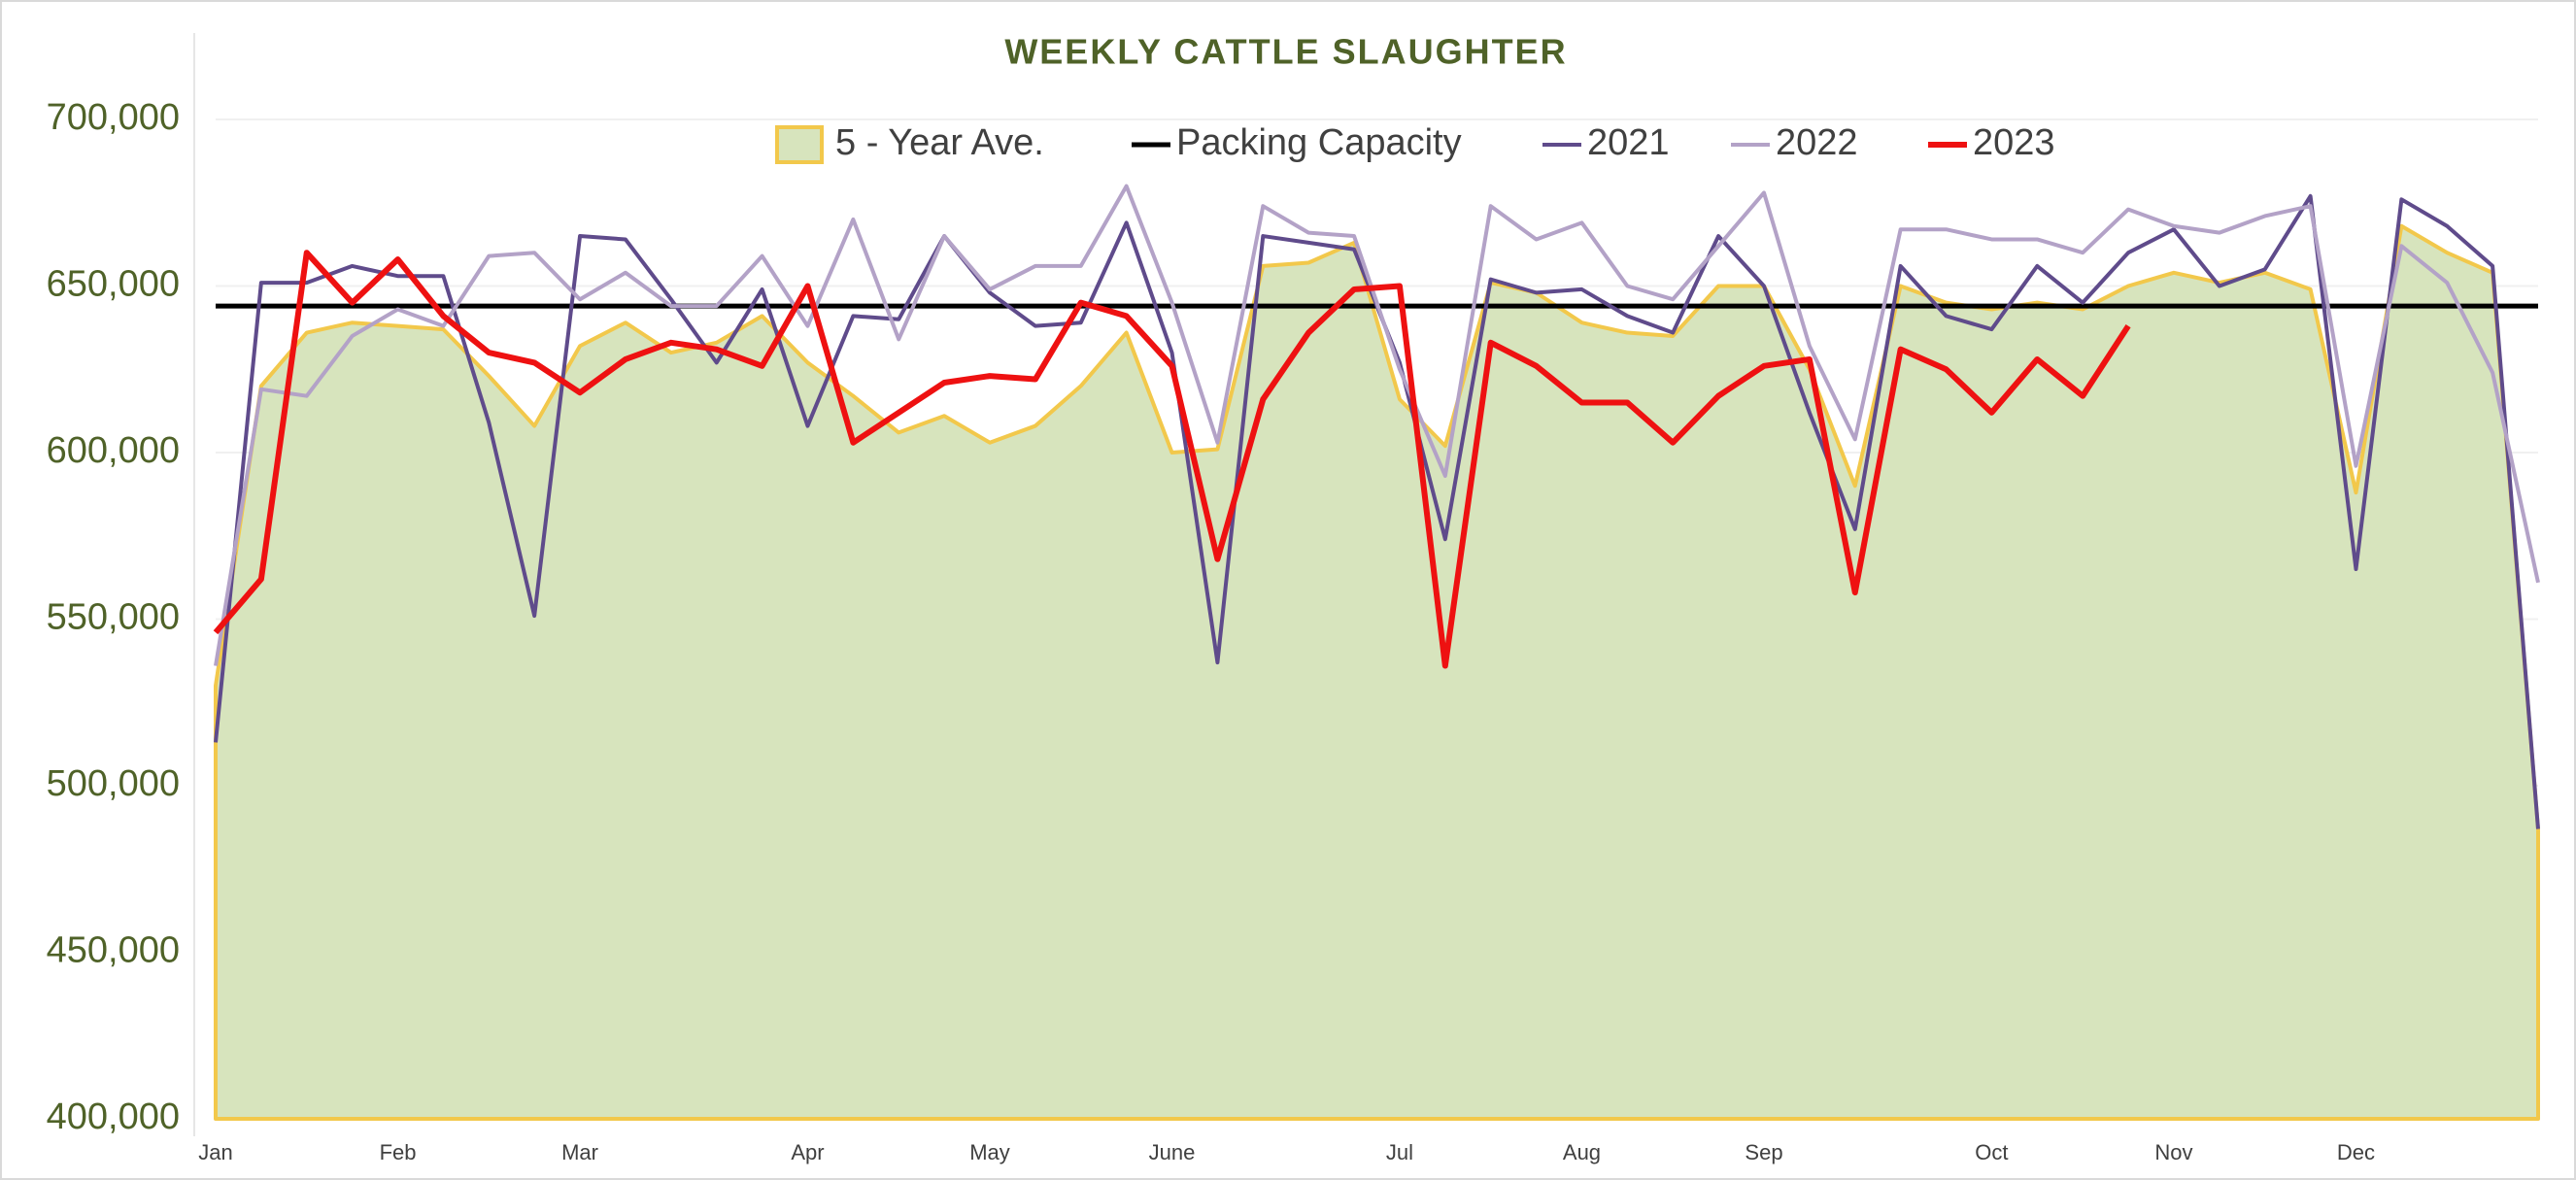  I want to click on y-tick-label: 400,000, so click(113, 1116).